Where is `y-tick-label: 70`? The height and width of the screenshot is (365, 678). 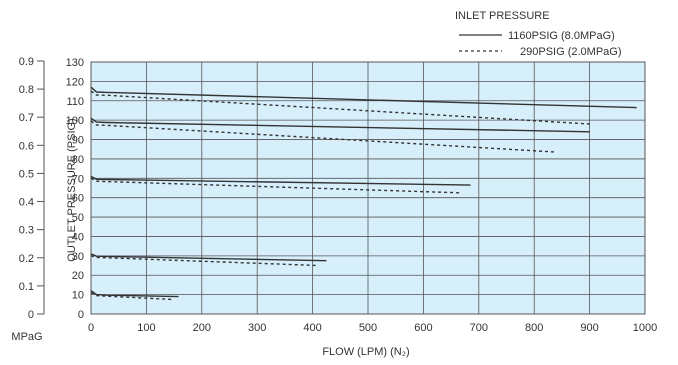 y-tick-label: 70 is located at coordinates (78, 179).